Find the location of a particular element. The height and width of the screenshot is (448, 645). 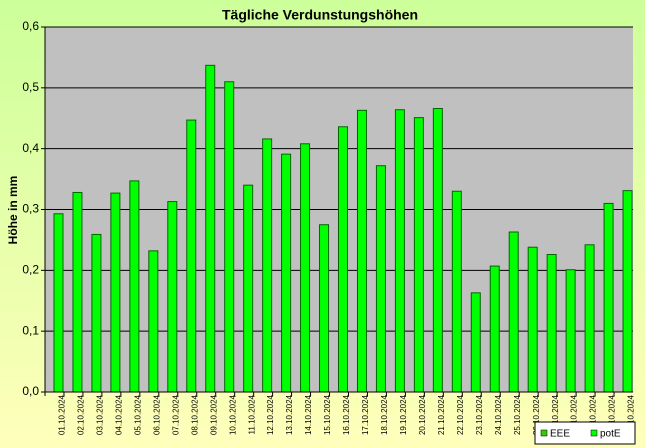

x-tick-label: 18.10.2024 is located at coordinates (384, 414).